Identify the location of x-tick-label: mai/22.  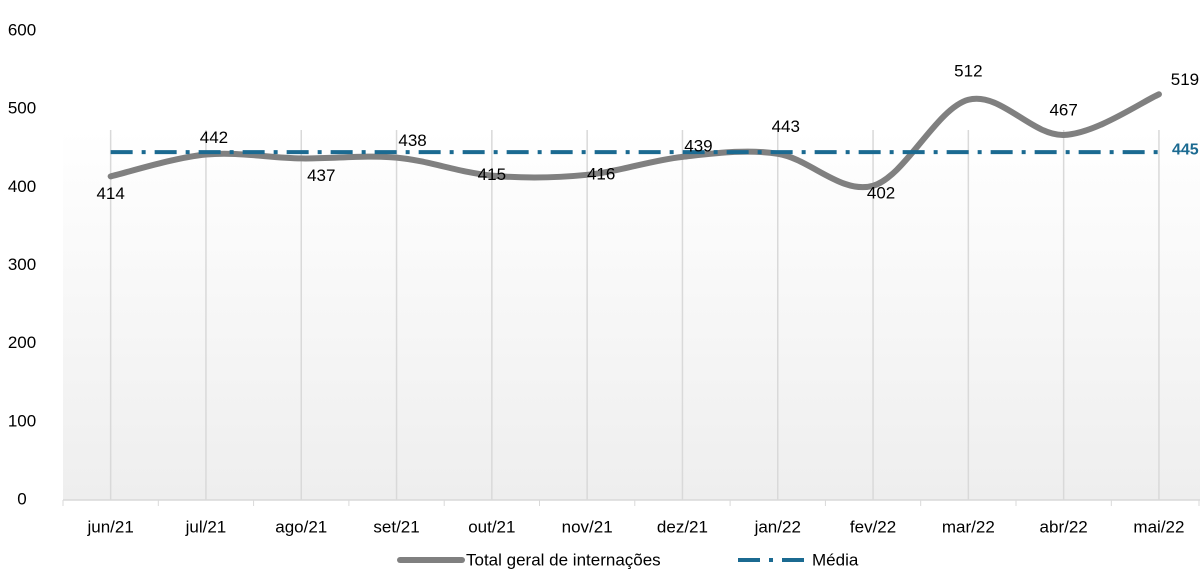
(1158, 526).